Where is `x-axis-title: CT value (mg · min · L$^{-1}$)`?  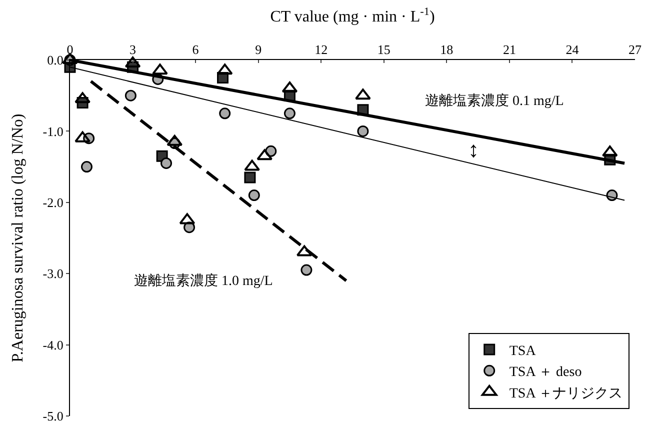 x-axis-title: CT value (mg · min · L$^{-1}$) is located at coordinates (352, 16).